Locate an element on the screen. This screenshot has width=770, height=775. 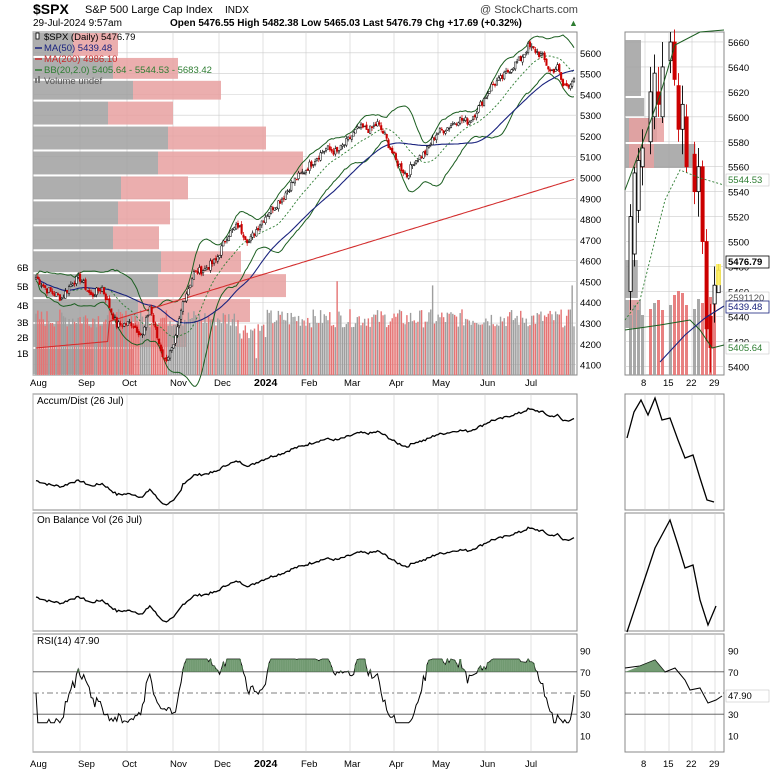
price-tick-label: 4700 is located at coordinates (590, 241).